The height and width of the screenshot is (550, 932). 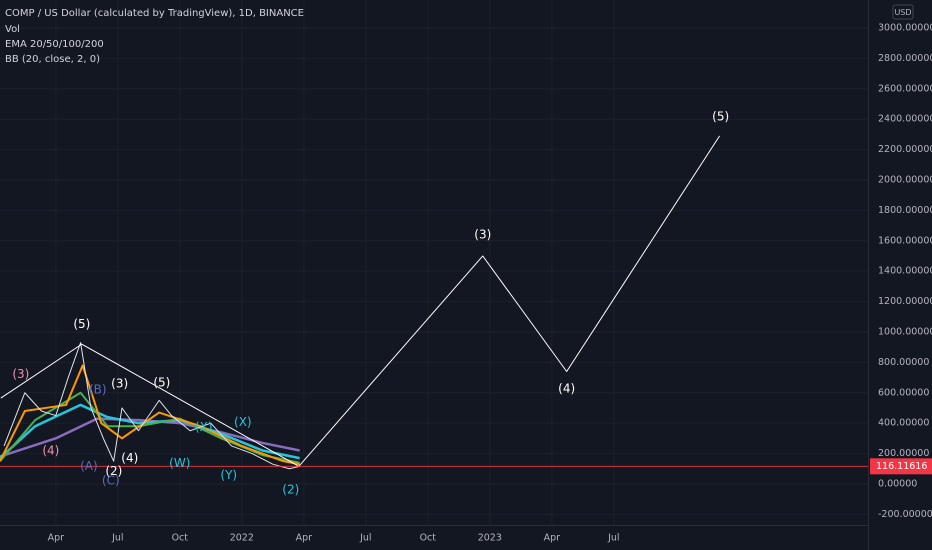 I want to click on header-text: EMA 20/50/100/200, so click(x=54, y=44).